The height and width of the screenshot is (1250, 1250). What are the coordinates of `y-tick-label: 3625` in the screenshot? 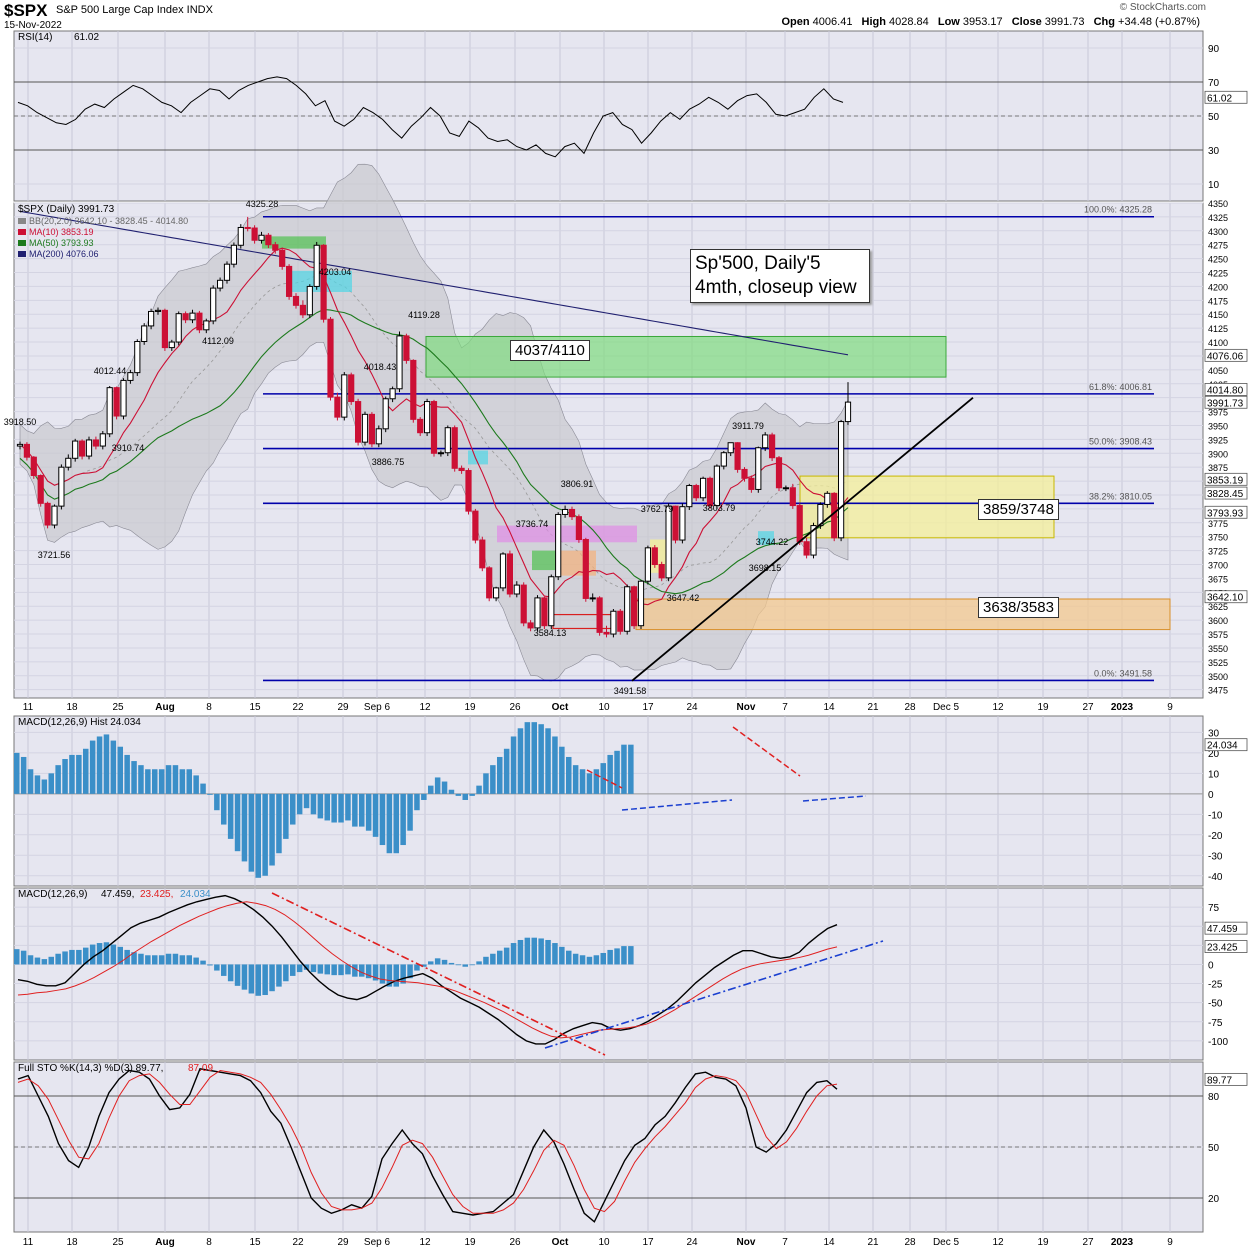 It's located at (1218, 607).